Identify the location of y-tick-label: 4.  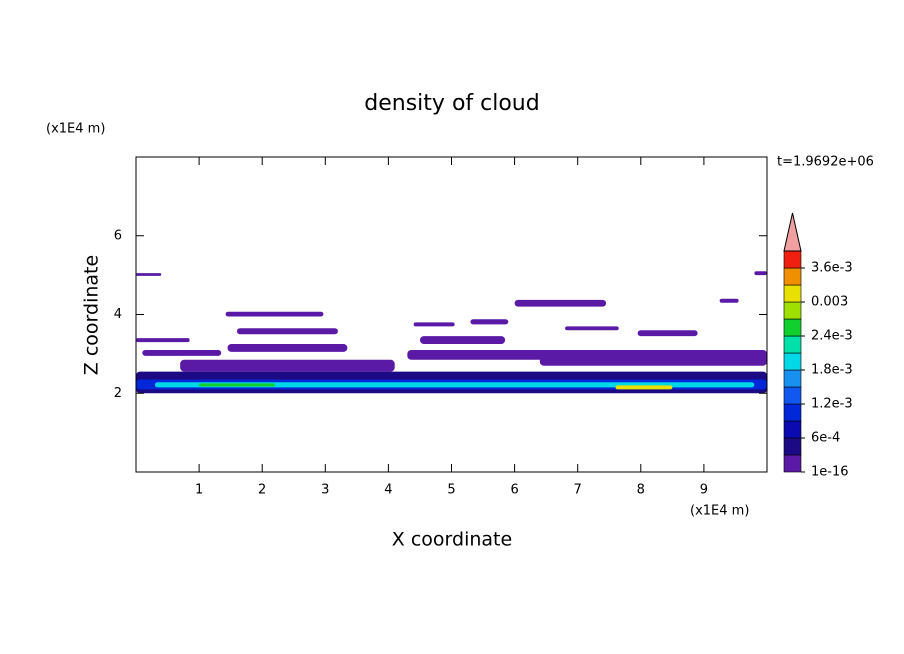
(118, 314).